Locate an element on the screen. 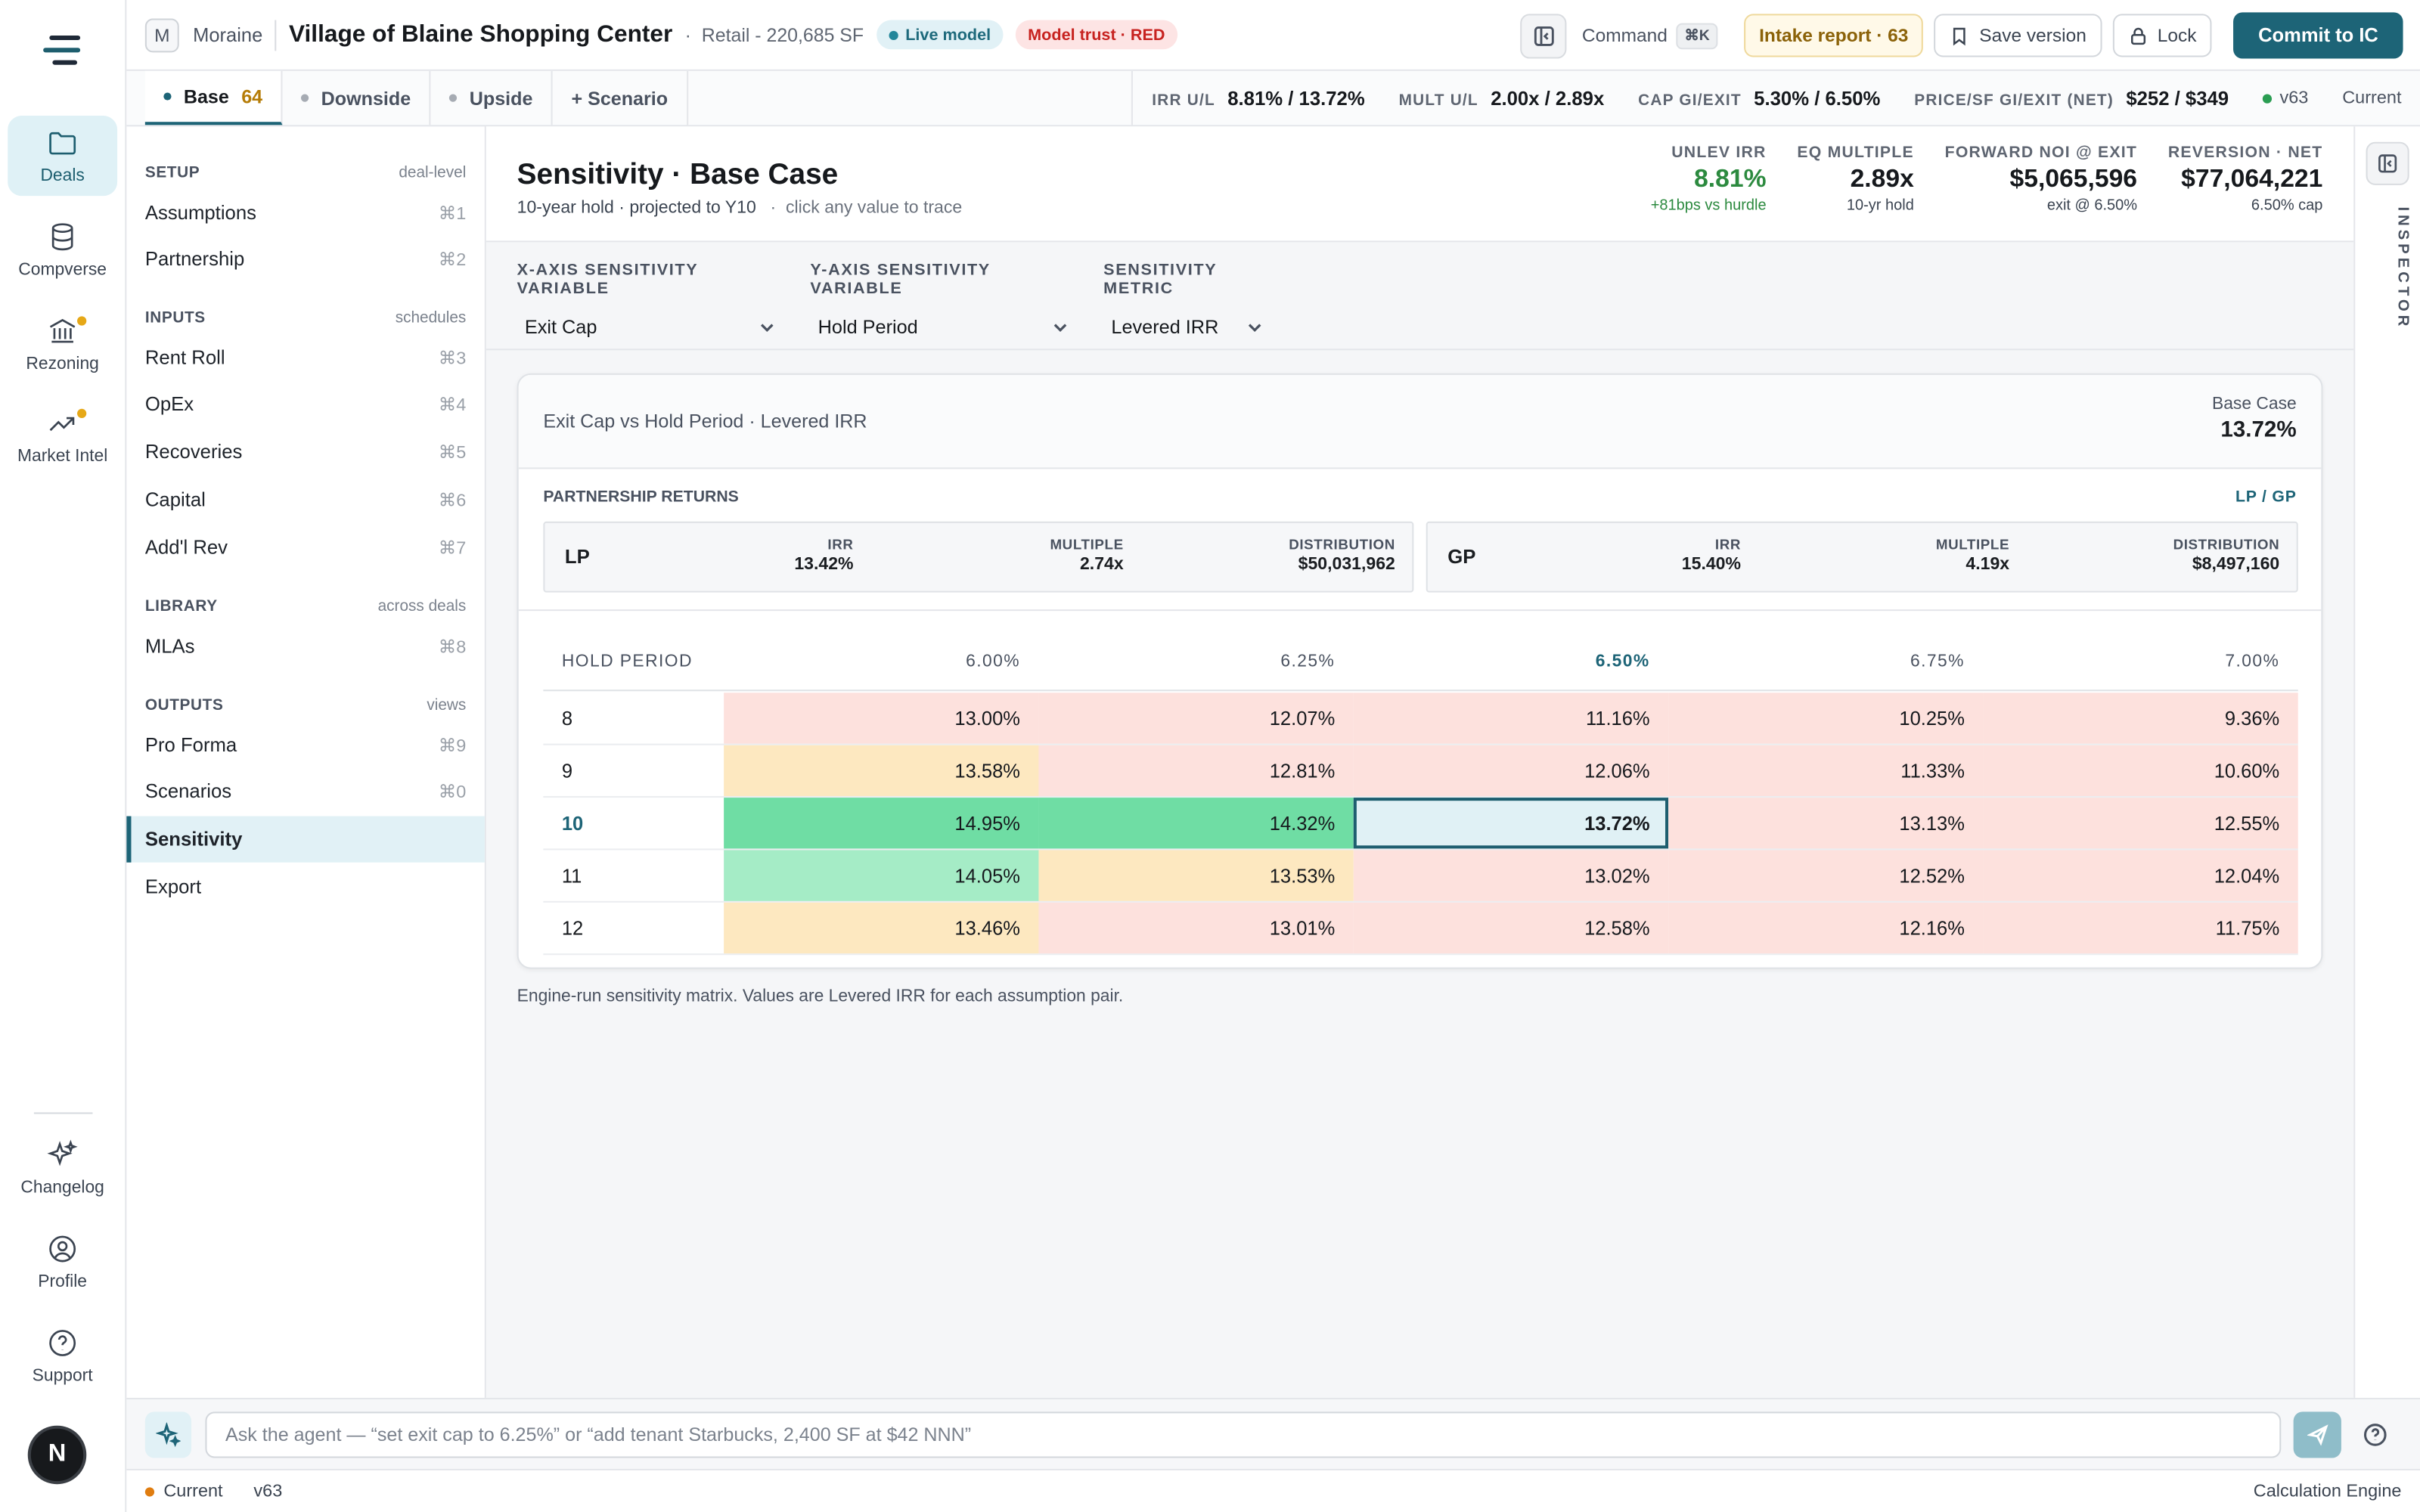  sidebar-item-assumptions: Assumptions ⌘1 is located at coordinates (305, 213).